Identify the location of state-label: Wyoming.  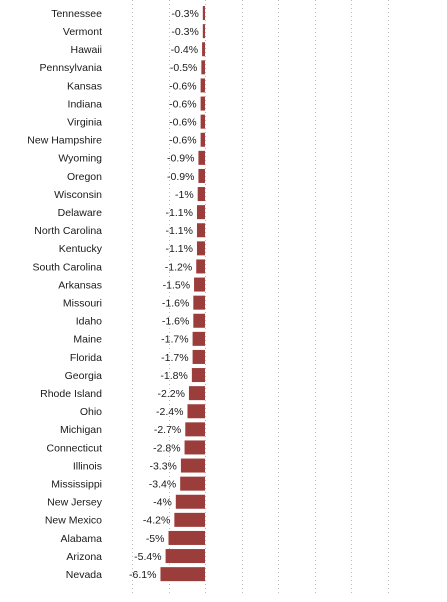
(80, 159).